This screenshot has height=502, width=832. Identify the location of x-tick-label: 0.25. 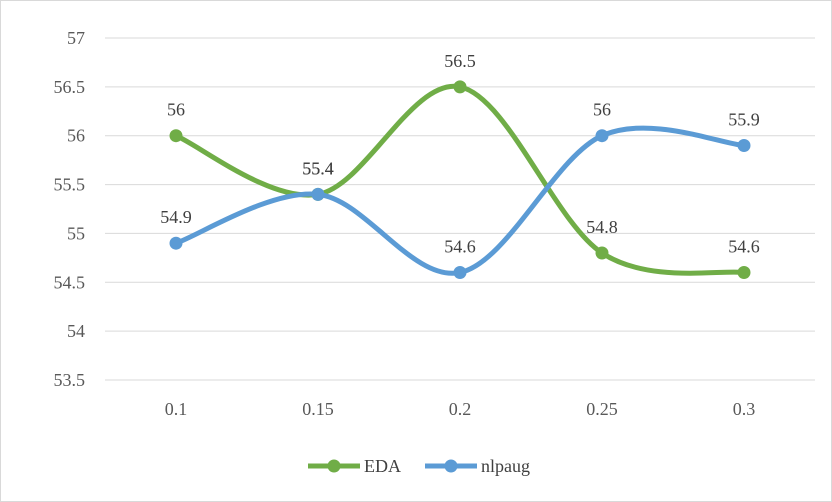
(602, 409).